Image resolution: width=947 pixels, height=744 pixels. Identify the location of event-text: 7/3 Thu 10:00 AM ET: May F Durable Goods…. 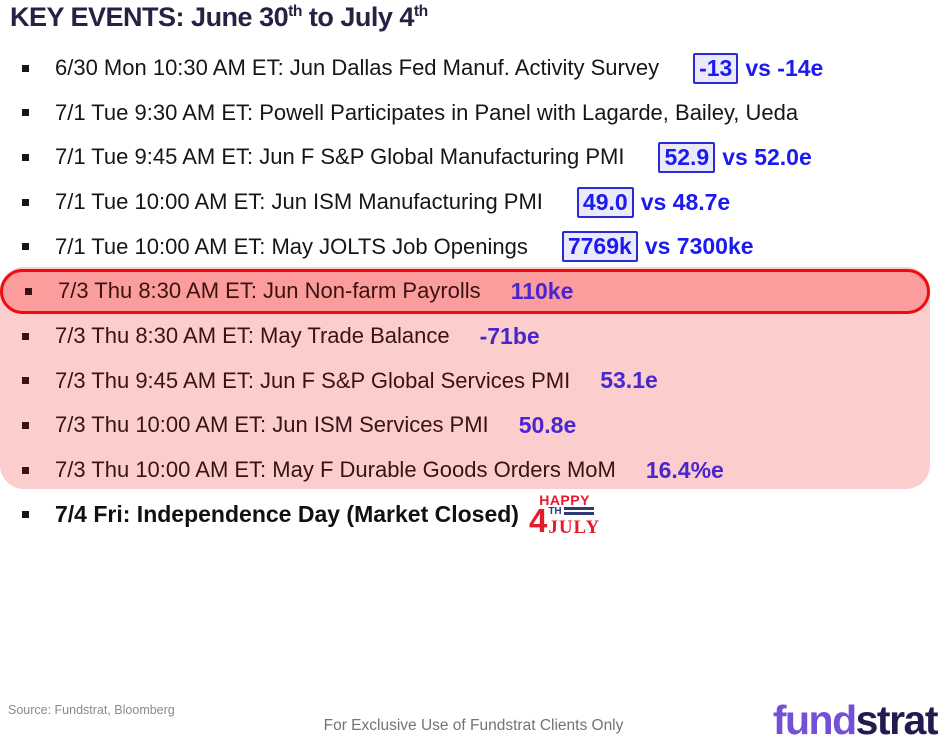
(335, 470).